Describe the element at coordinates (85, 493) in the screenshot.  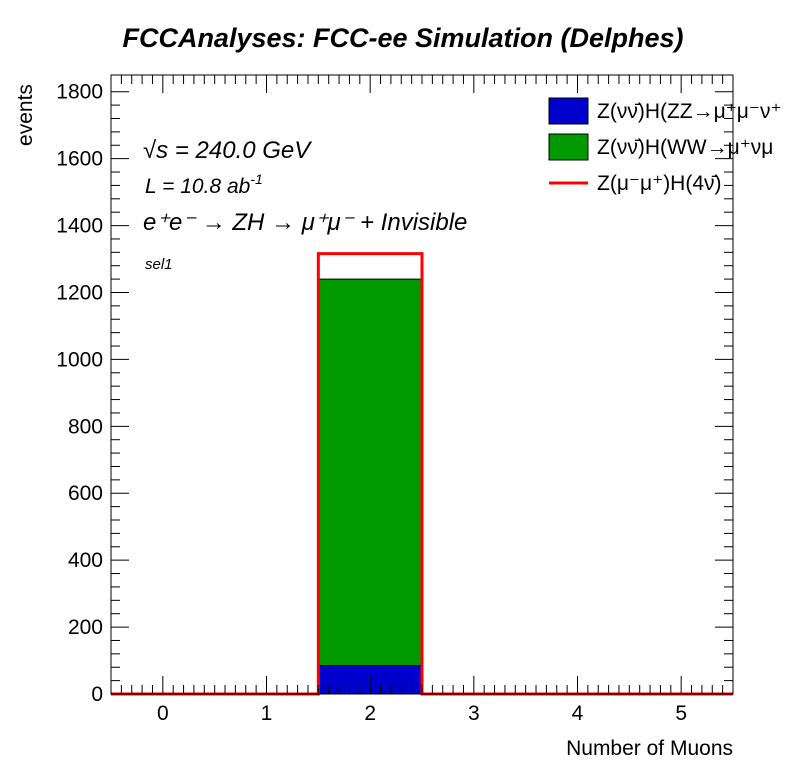
I see `y-tick-label: 600` at that location.